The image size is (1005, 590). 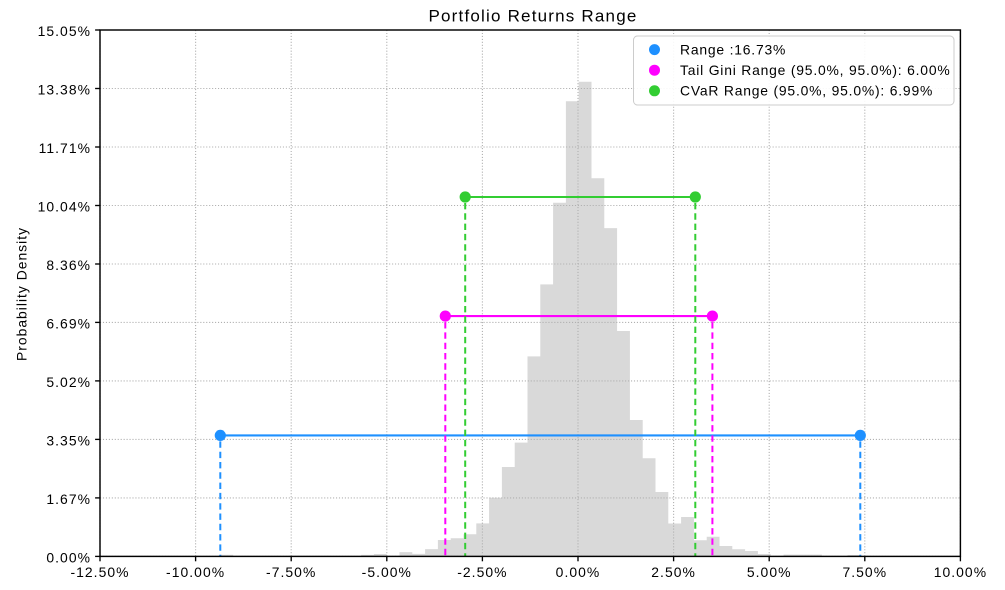 What do you see at coordinates (22, 294) in the screenshot?
I see `svg-text: Probability Density` at bounding box center [22, 294].